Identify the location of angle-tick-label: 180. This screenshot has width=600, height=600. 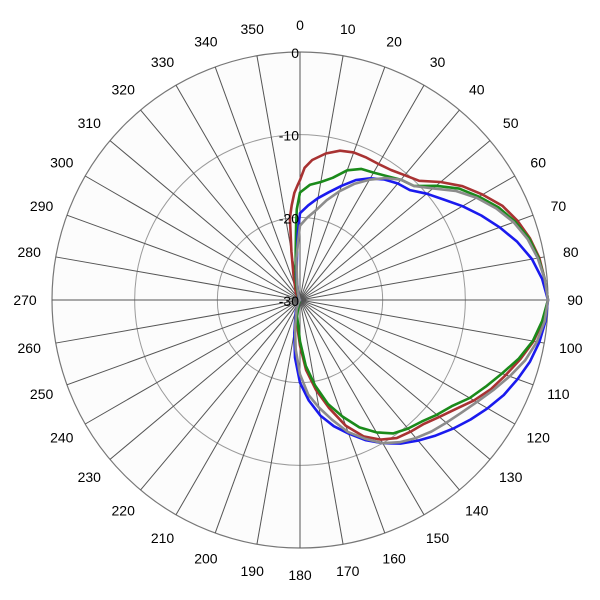
(300, 575).